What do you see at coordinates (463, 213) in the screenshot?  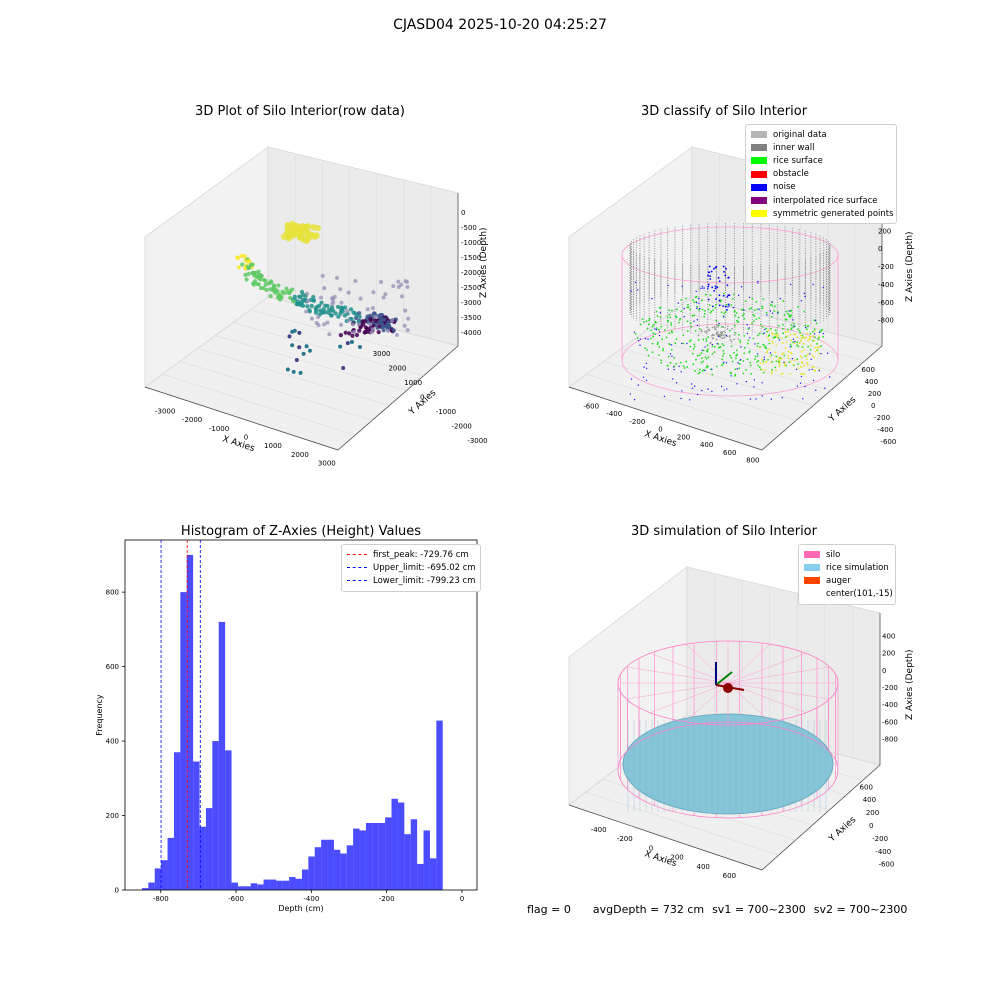 I see `axis-tick-label: 0` at bounding box center [463, 213].